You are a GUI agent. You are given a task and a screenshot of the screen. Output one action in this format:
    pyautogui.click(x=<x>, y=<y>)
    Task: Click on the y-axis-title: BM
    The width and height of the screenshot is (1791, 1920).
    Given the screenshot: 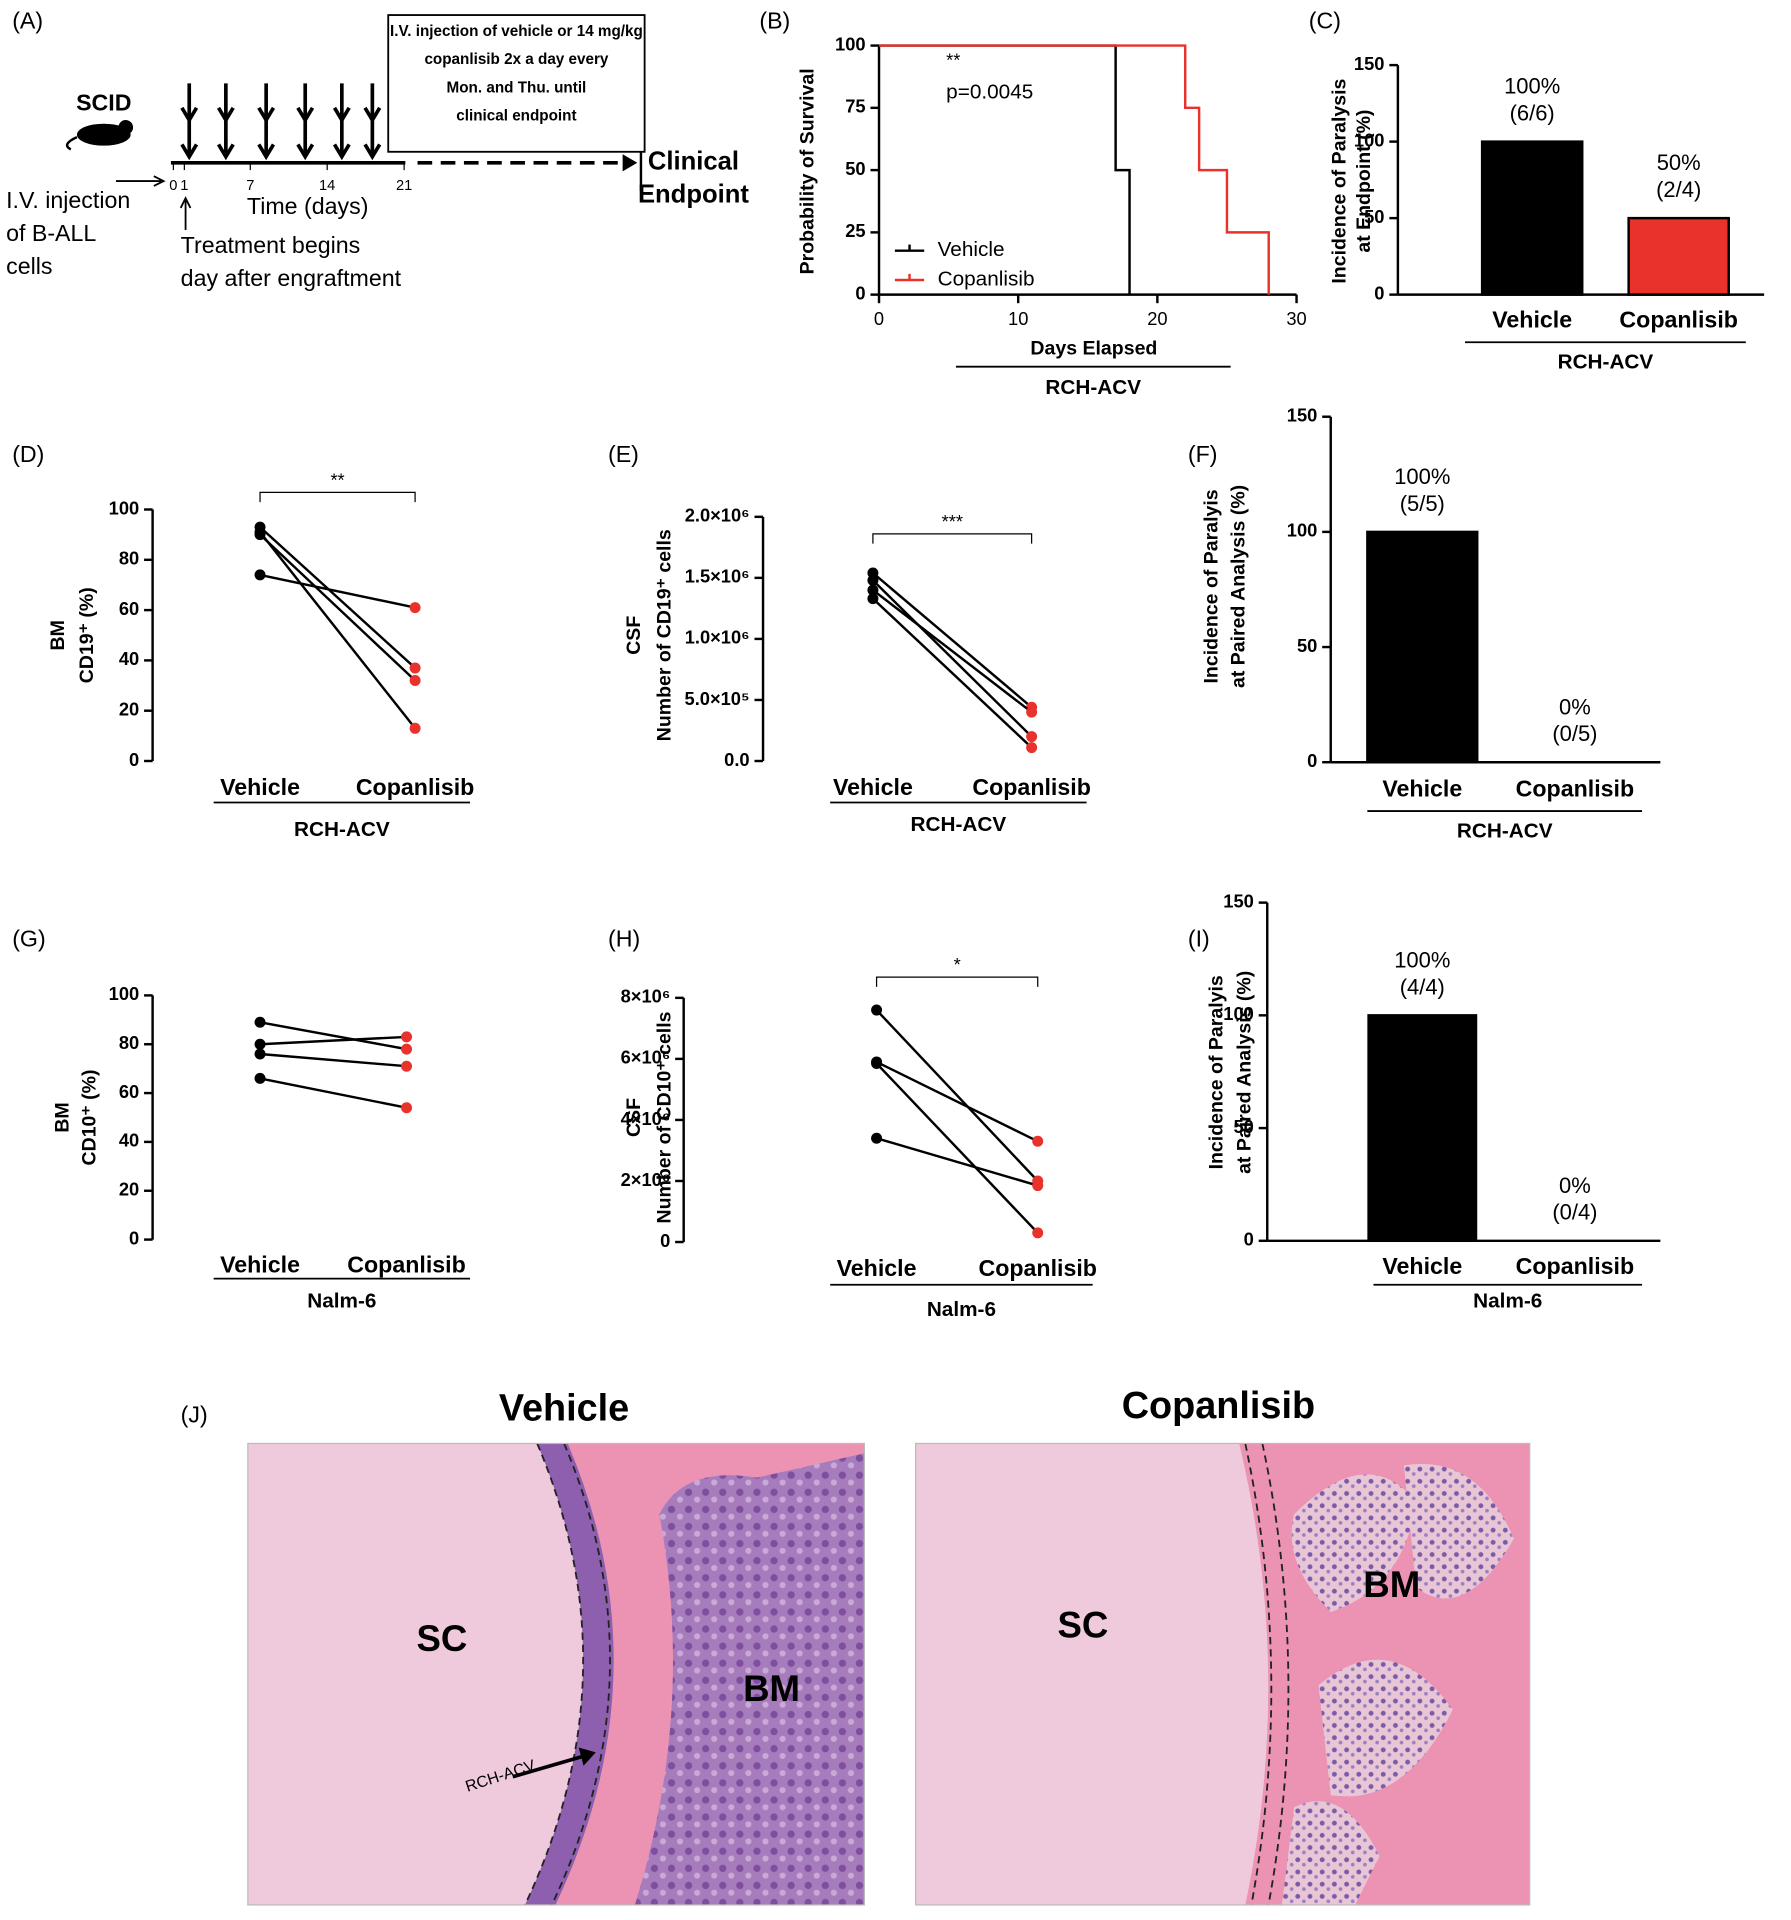 What is the action you would take?
    pyautogui.click(x=63, y=1117)
    